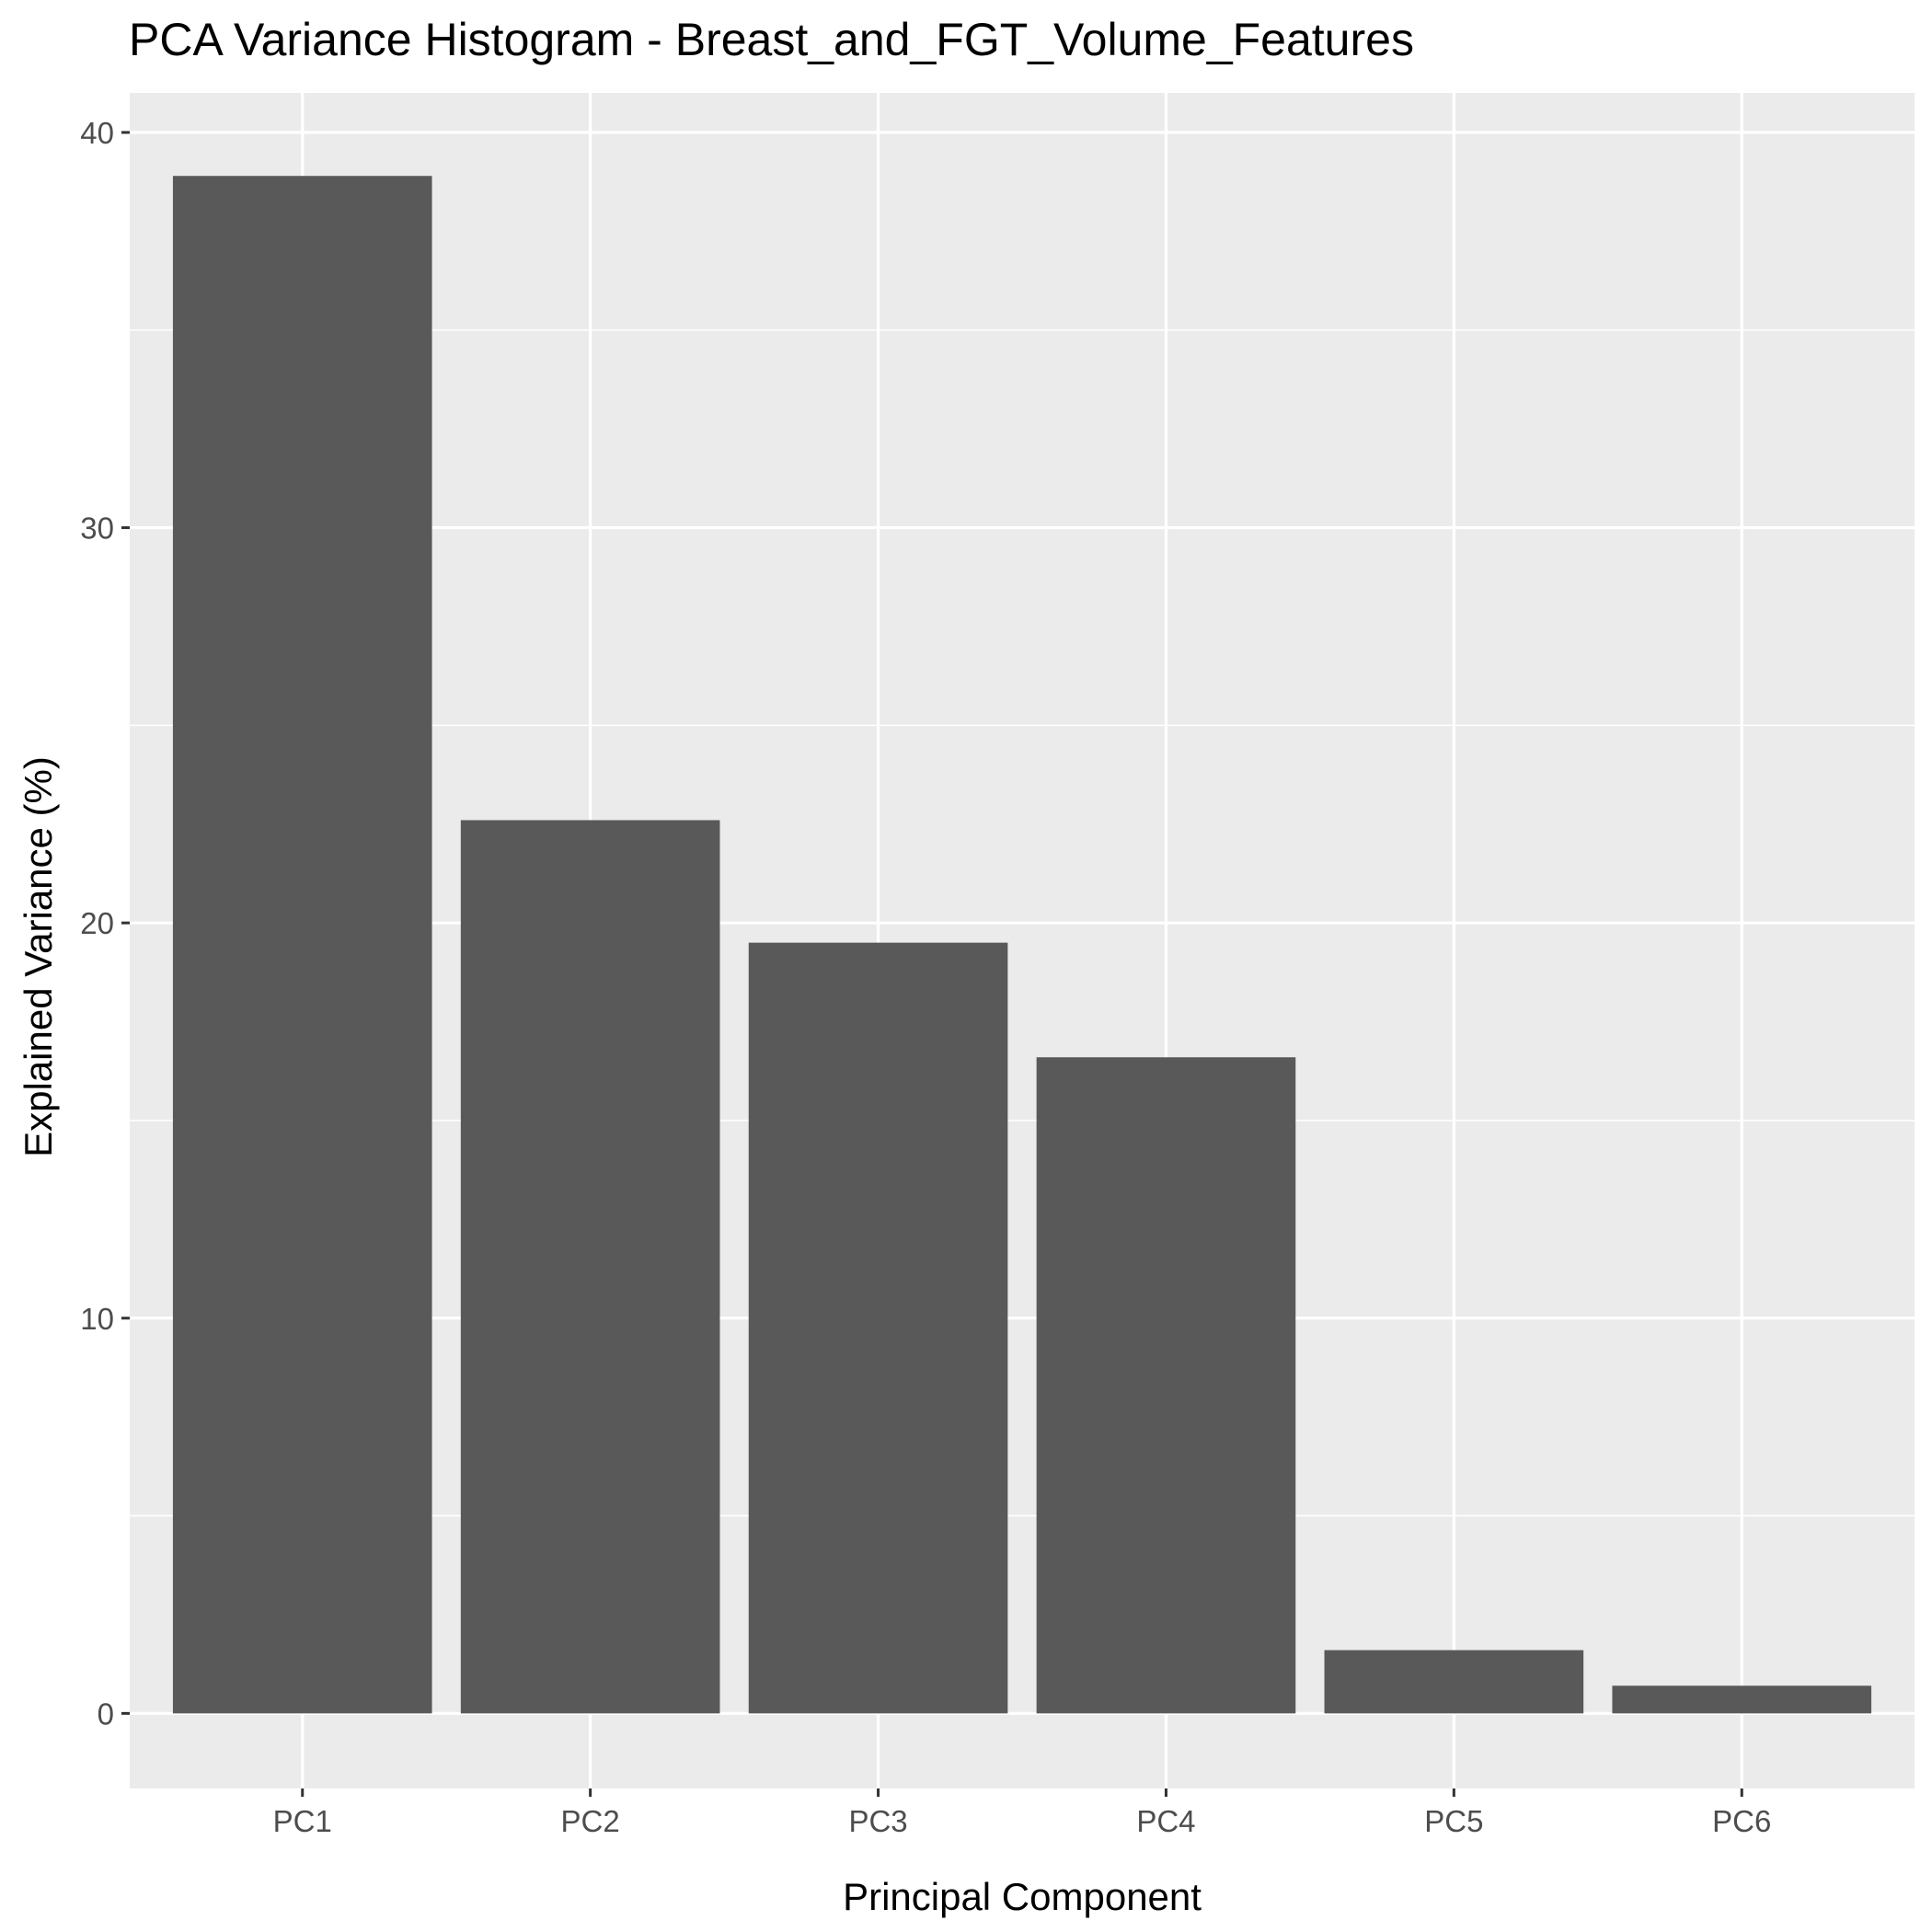 Image resolution: width=1932 pixels, height=1932 pixels. I want to click on y-axis: 0 10 20 30 40, so click(105, 923).